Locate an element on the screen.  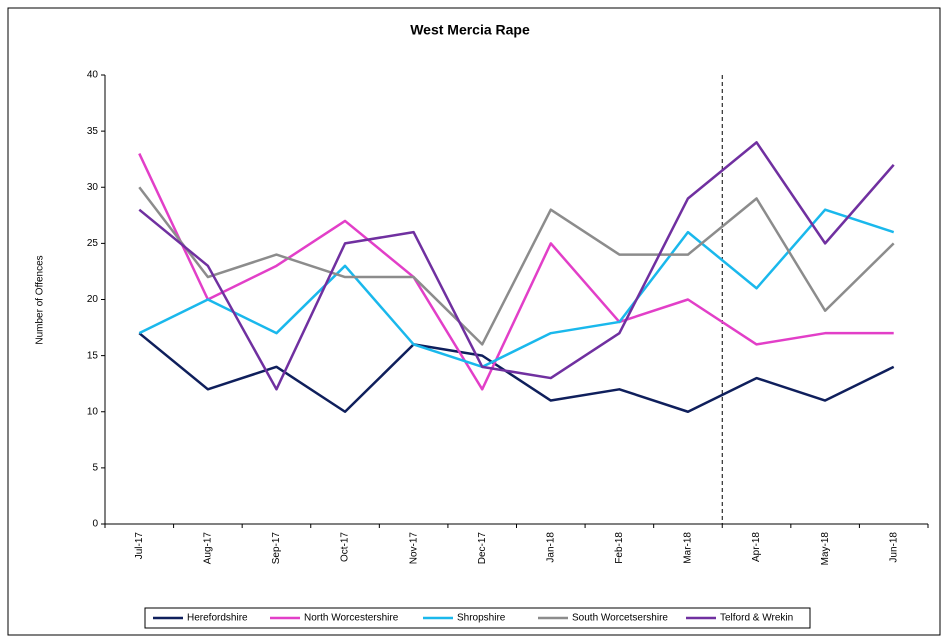
y-tick-label: 25 is located at coordinates (93, 243).